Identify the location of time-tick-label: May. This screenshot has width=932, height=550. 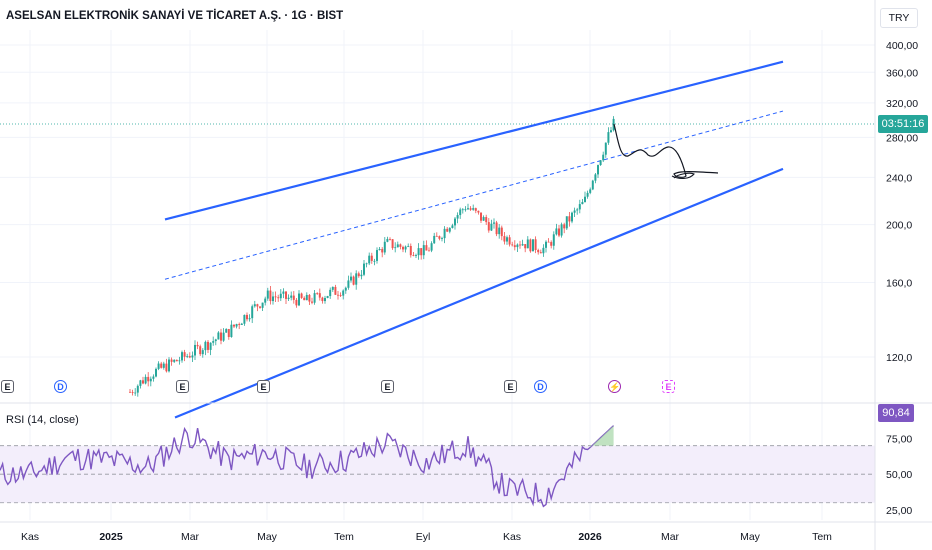
(267, 537).